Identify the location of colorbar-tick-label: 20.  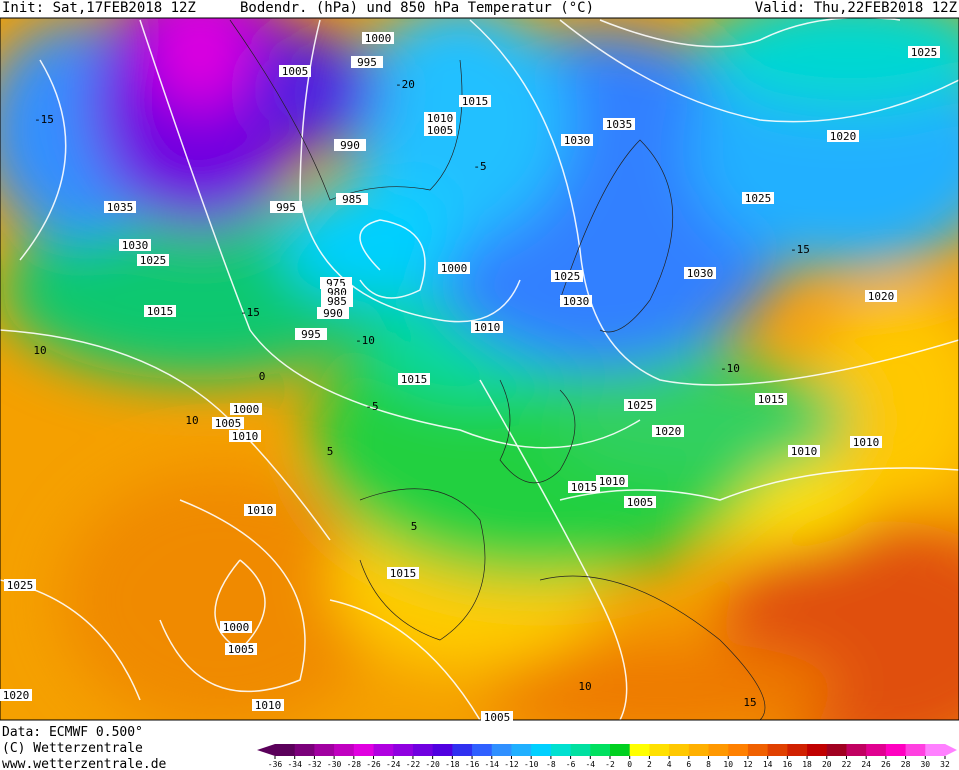
(827, 764).